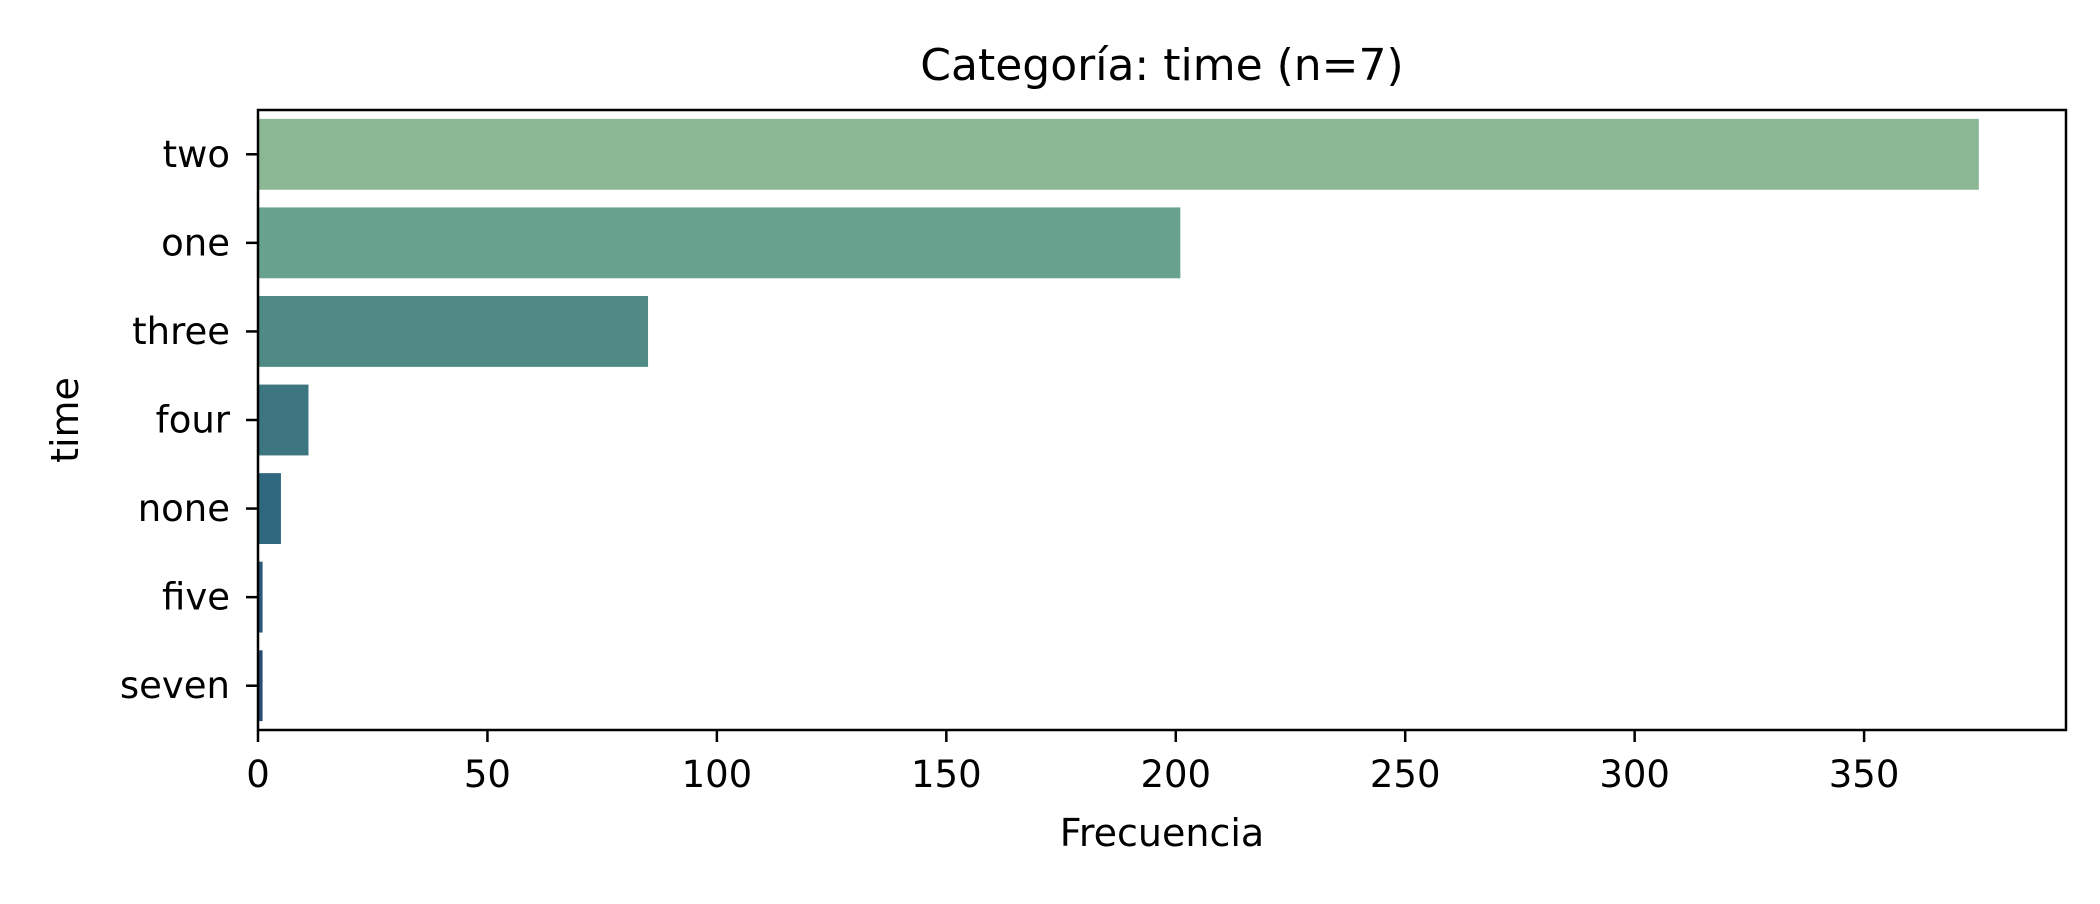 The width and height of the screenshot is (2100, 904). What do you see at coordinates (1405, 774) in the screenshot?
I see `x-tick-label: 250` at bounding box center [1405, 774].